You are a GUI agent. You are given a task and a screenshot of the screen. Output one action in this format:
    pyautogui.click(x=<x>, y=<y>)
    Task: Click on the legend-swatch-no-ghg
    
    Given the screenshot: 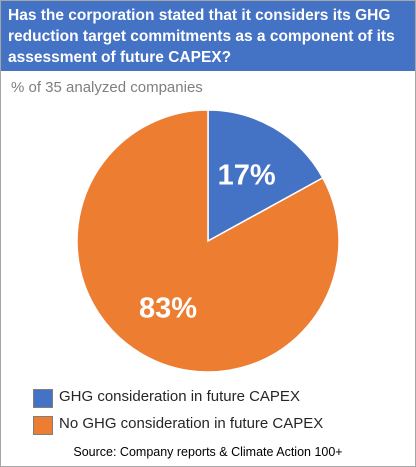 What is the action you would take?
    pyautogui.click(x=43, y=425)
    